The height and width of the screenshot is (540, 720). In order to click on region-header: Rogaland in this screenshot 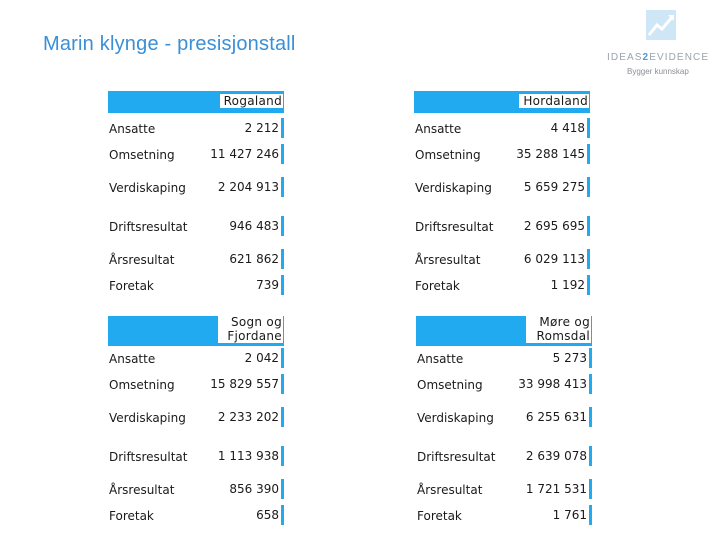, I will do `click(196, 102)`.